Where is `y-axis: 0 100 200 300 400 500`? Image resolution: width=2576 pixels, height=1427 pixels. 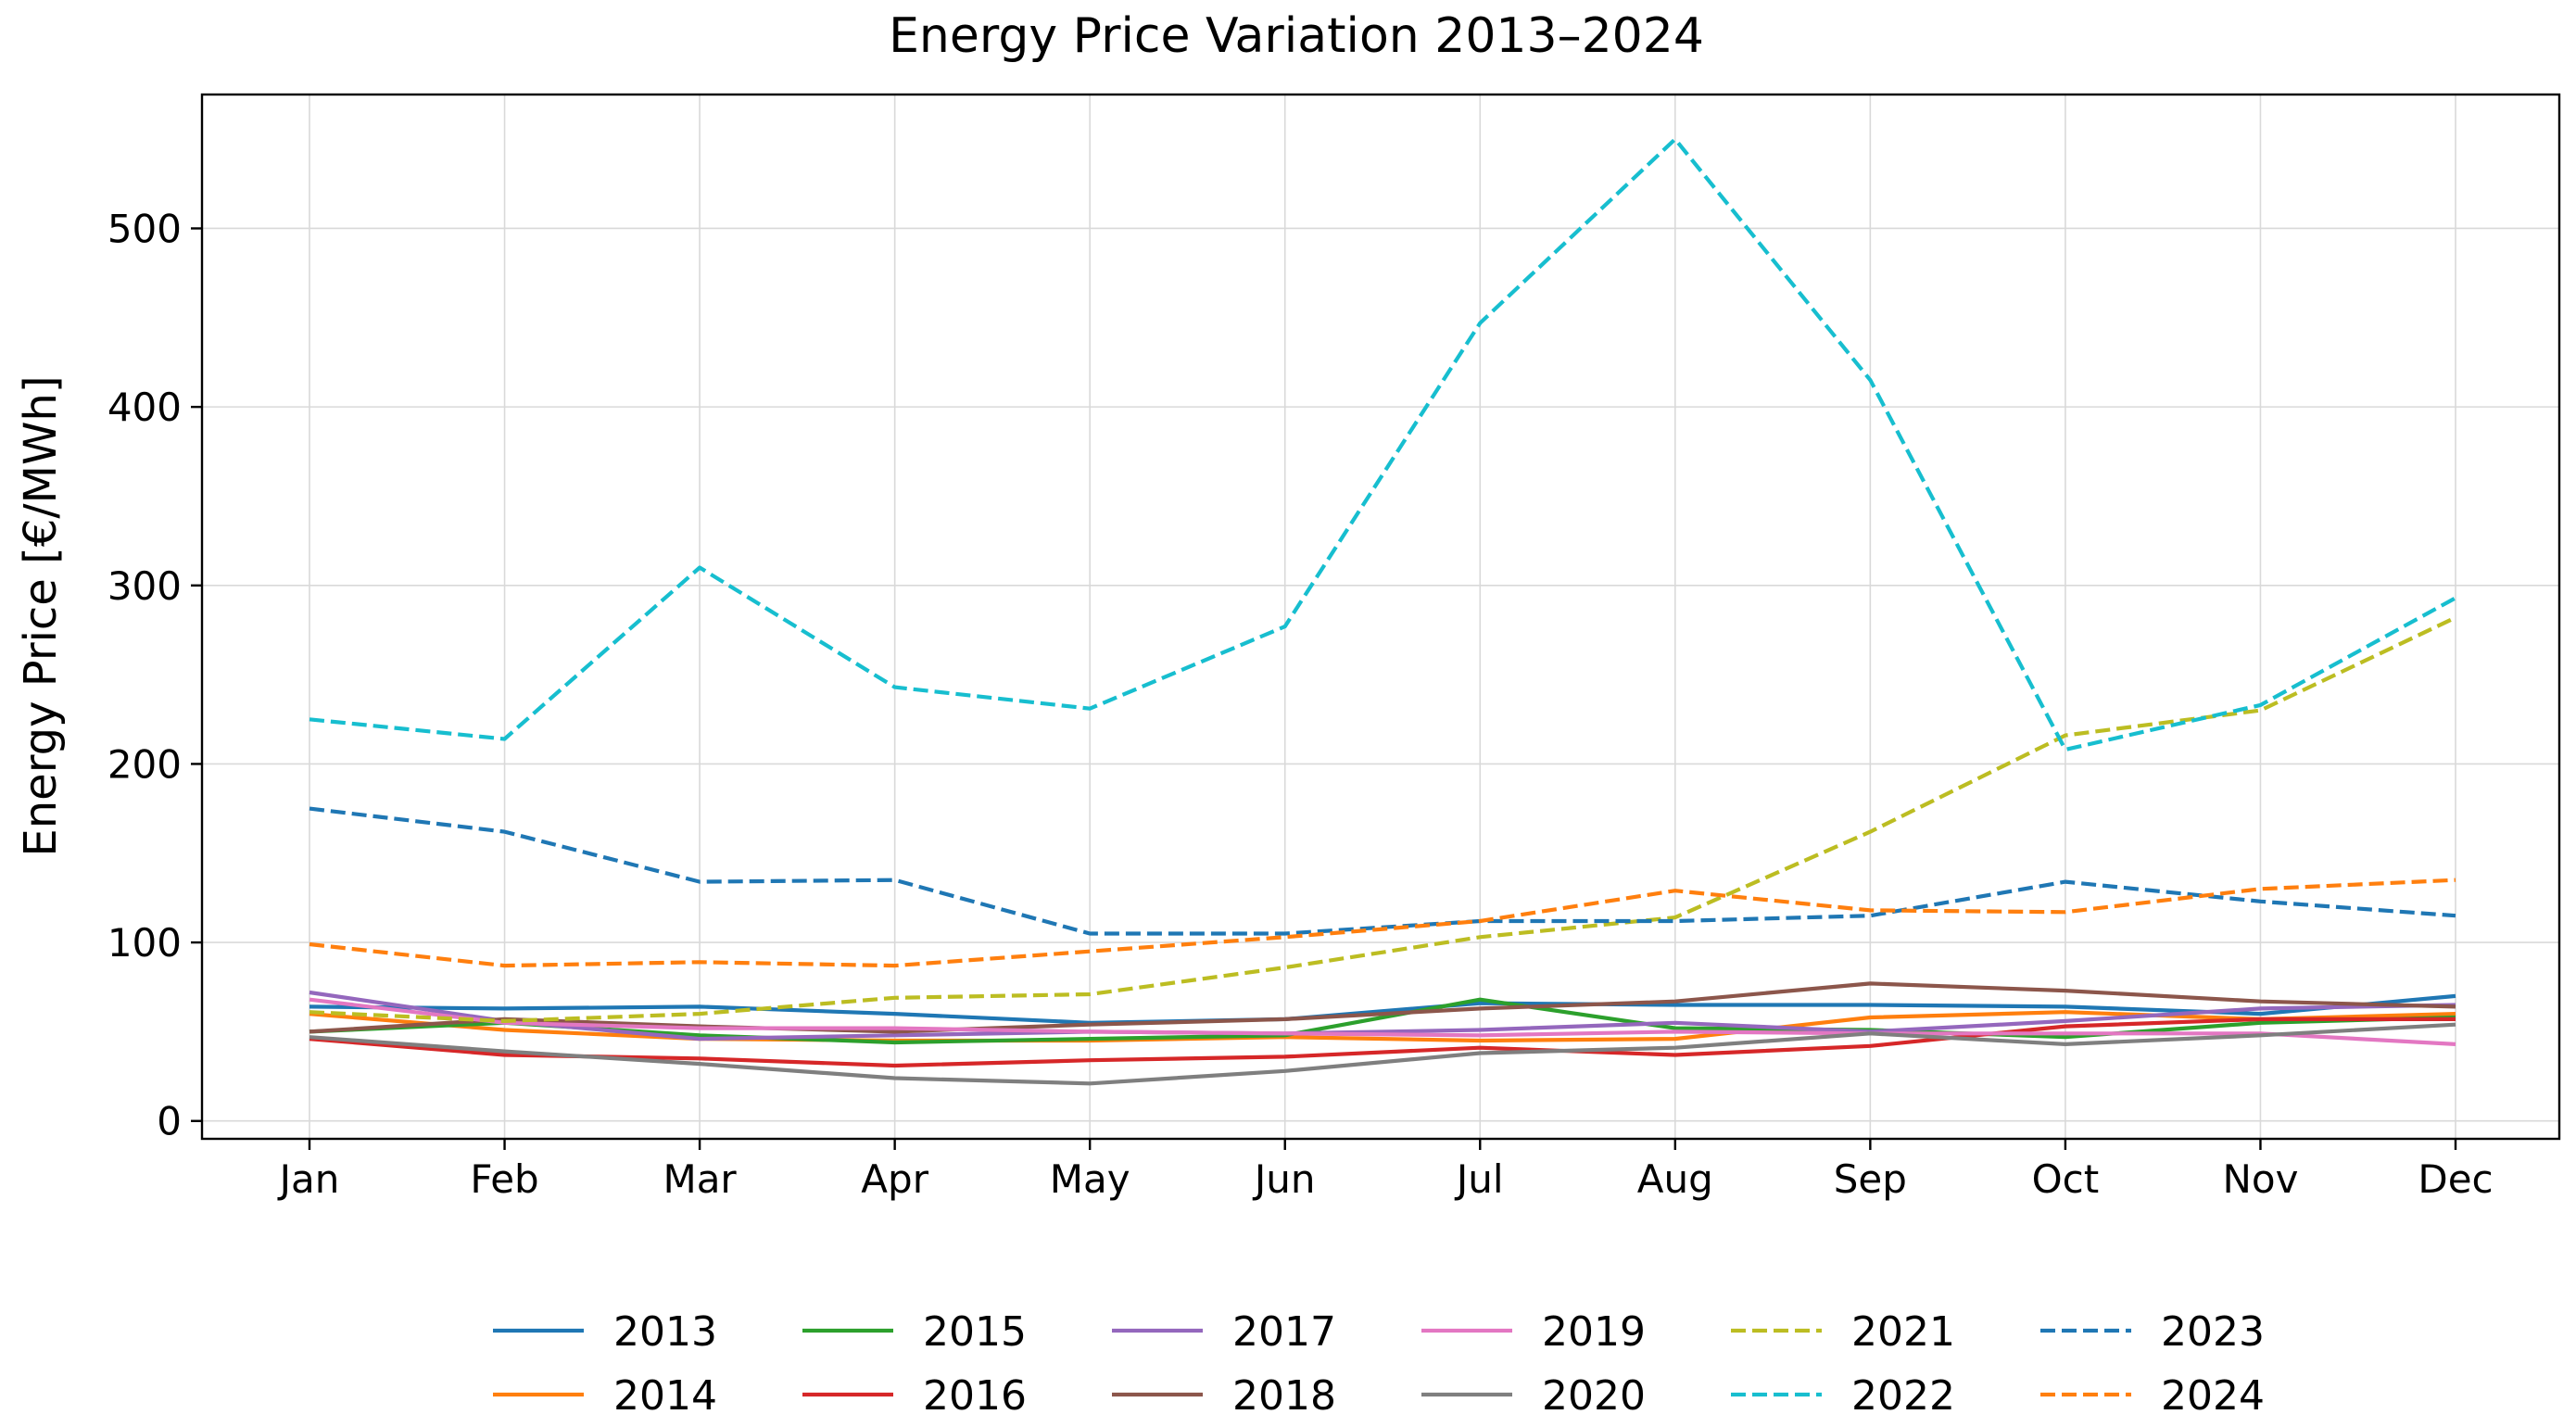 y-axis: 0 100 200 300 400 500 is located at coordinates (154, 675).